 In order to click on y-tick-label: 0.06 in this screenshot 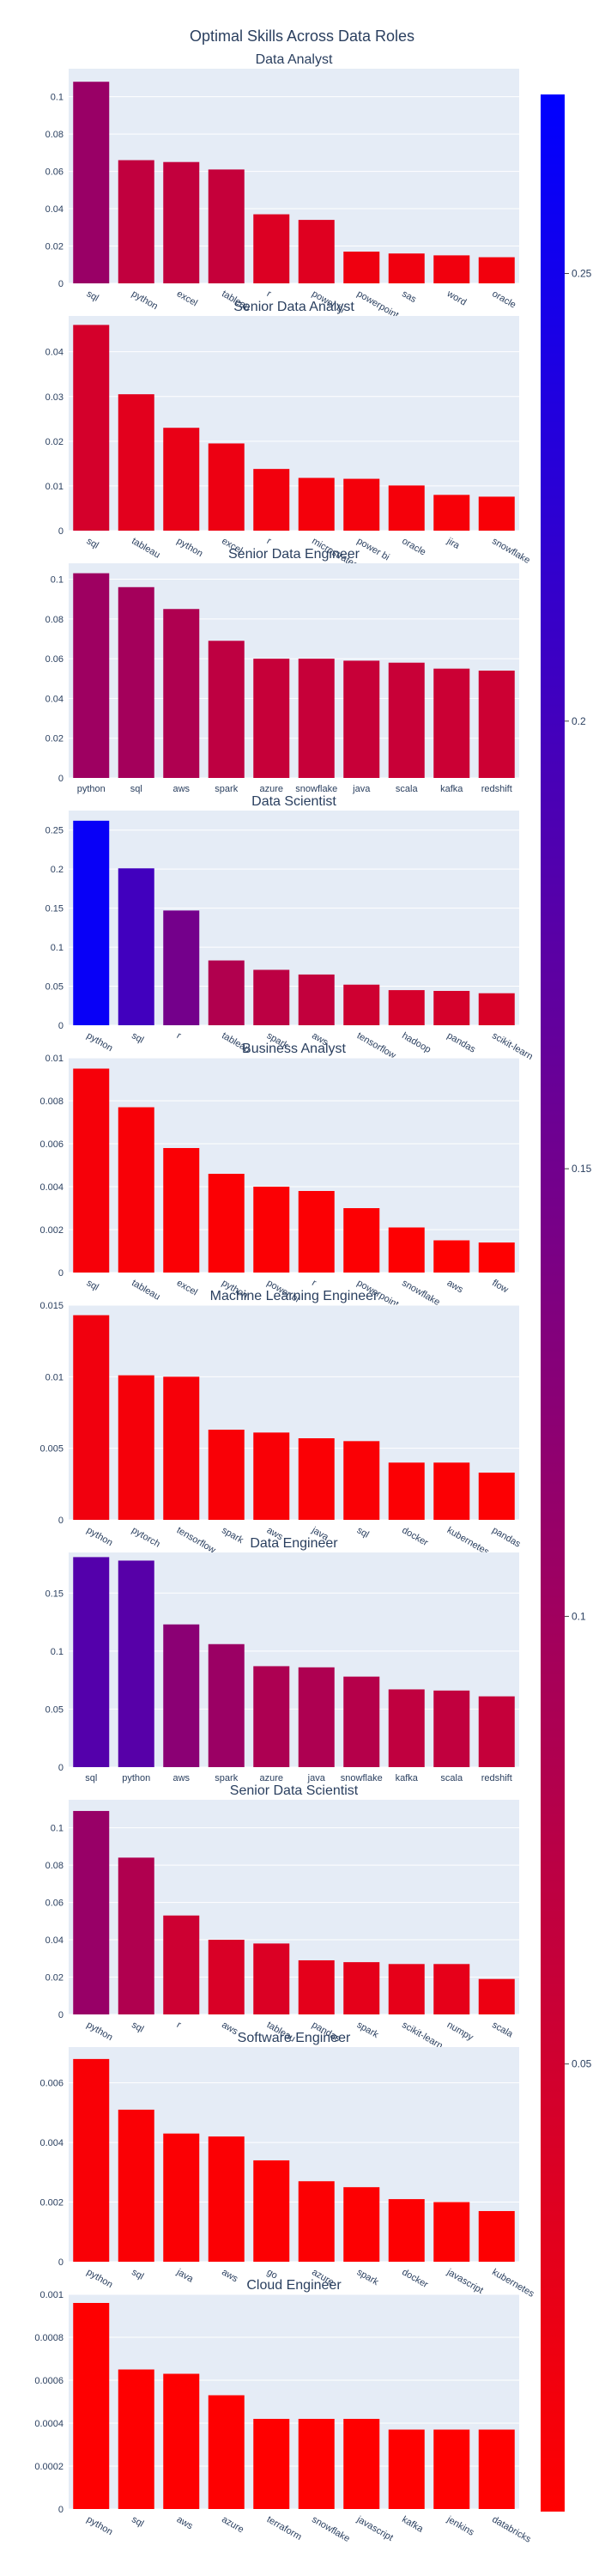, I will do `click(54, 1904)`.